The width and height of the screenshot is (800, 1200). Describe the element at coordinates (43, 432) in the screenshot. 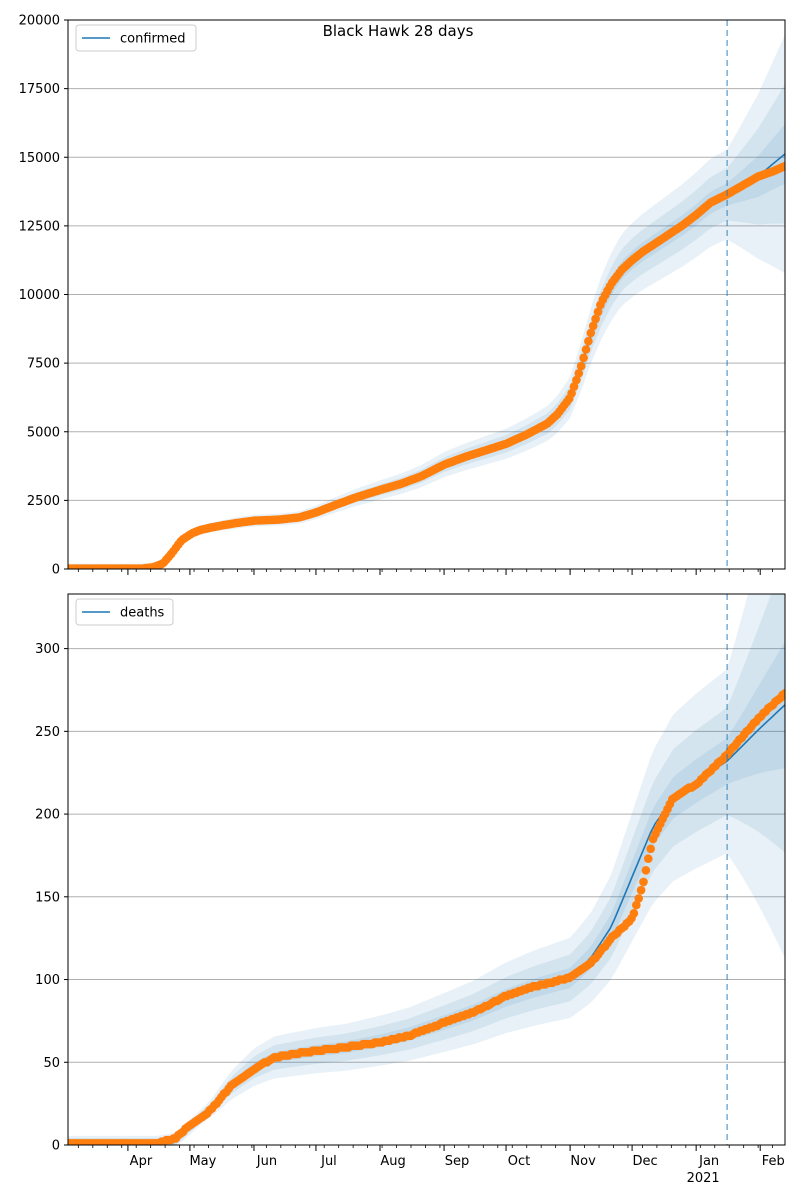

I see `y-tick-label: 5000` at that location.